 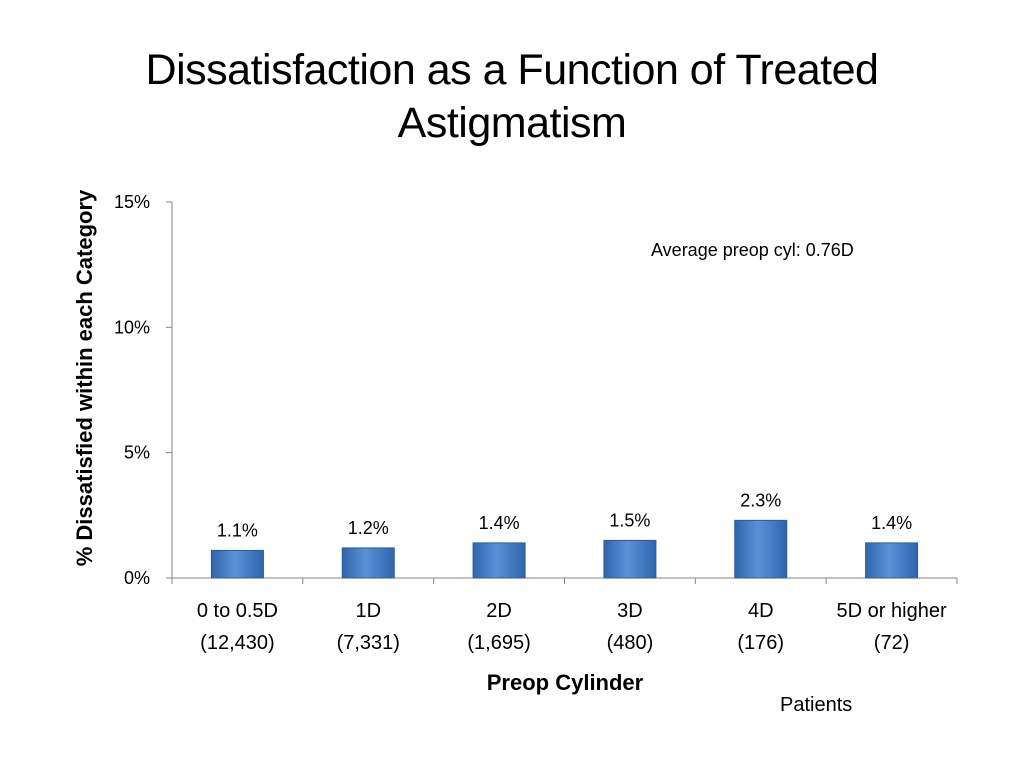 I want to click on x-category-label: 4D, so click(x=761, y=611).